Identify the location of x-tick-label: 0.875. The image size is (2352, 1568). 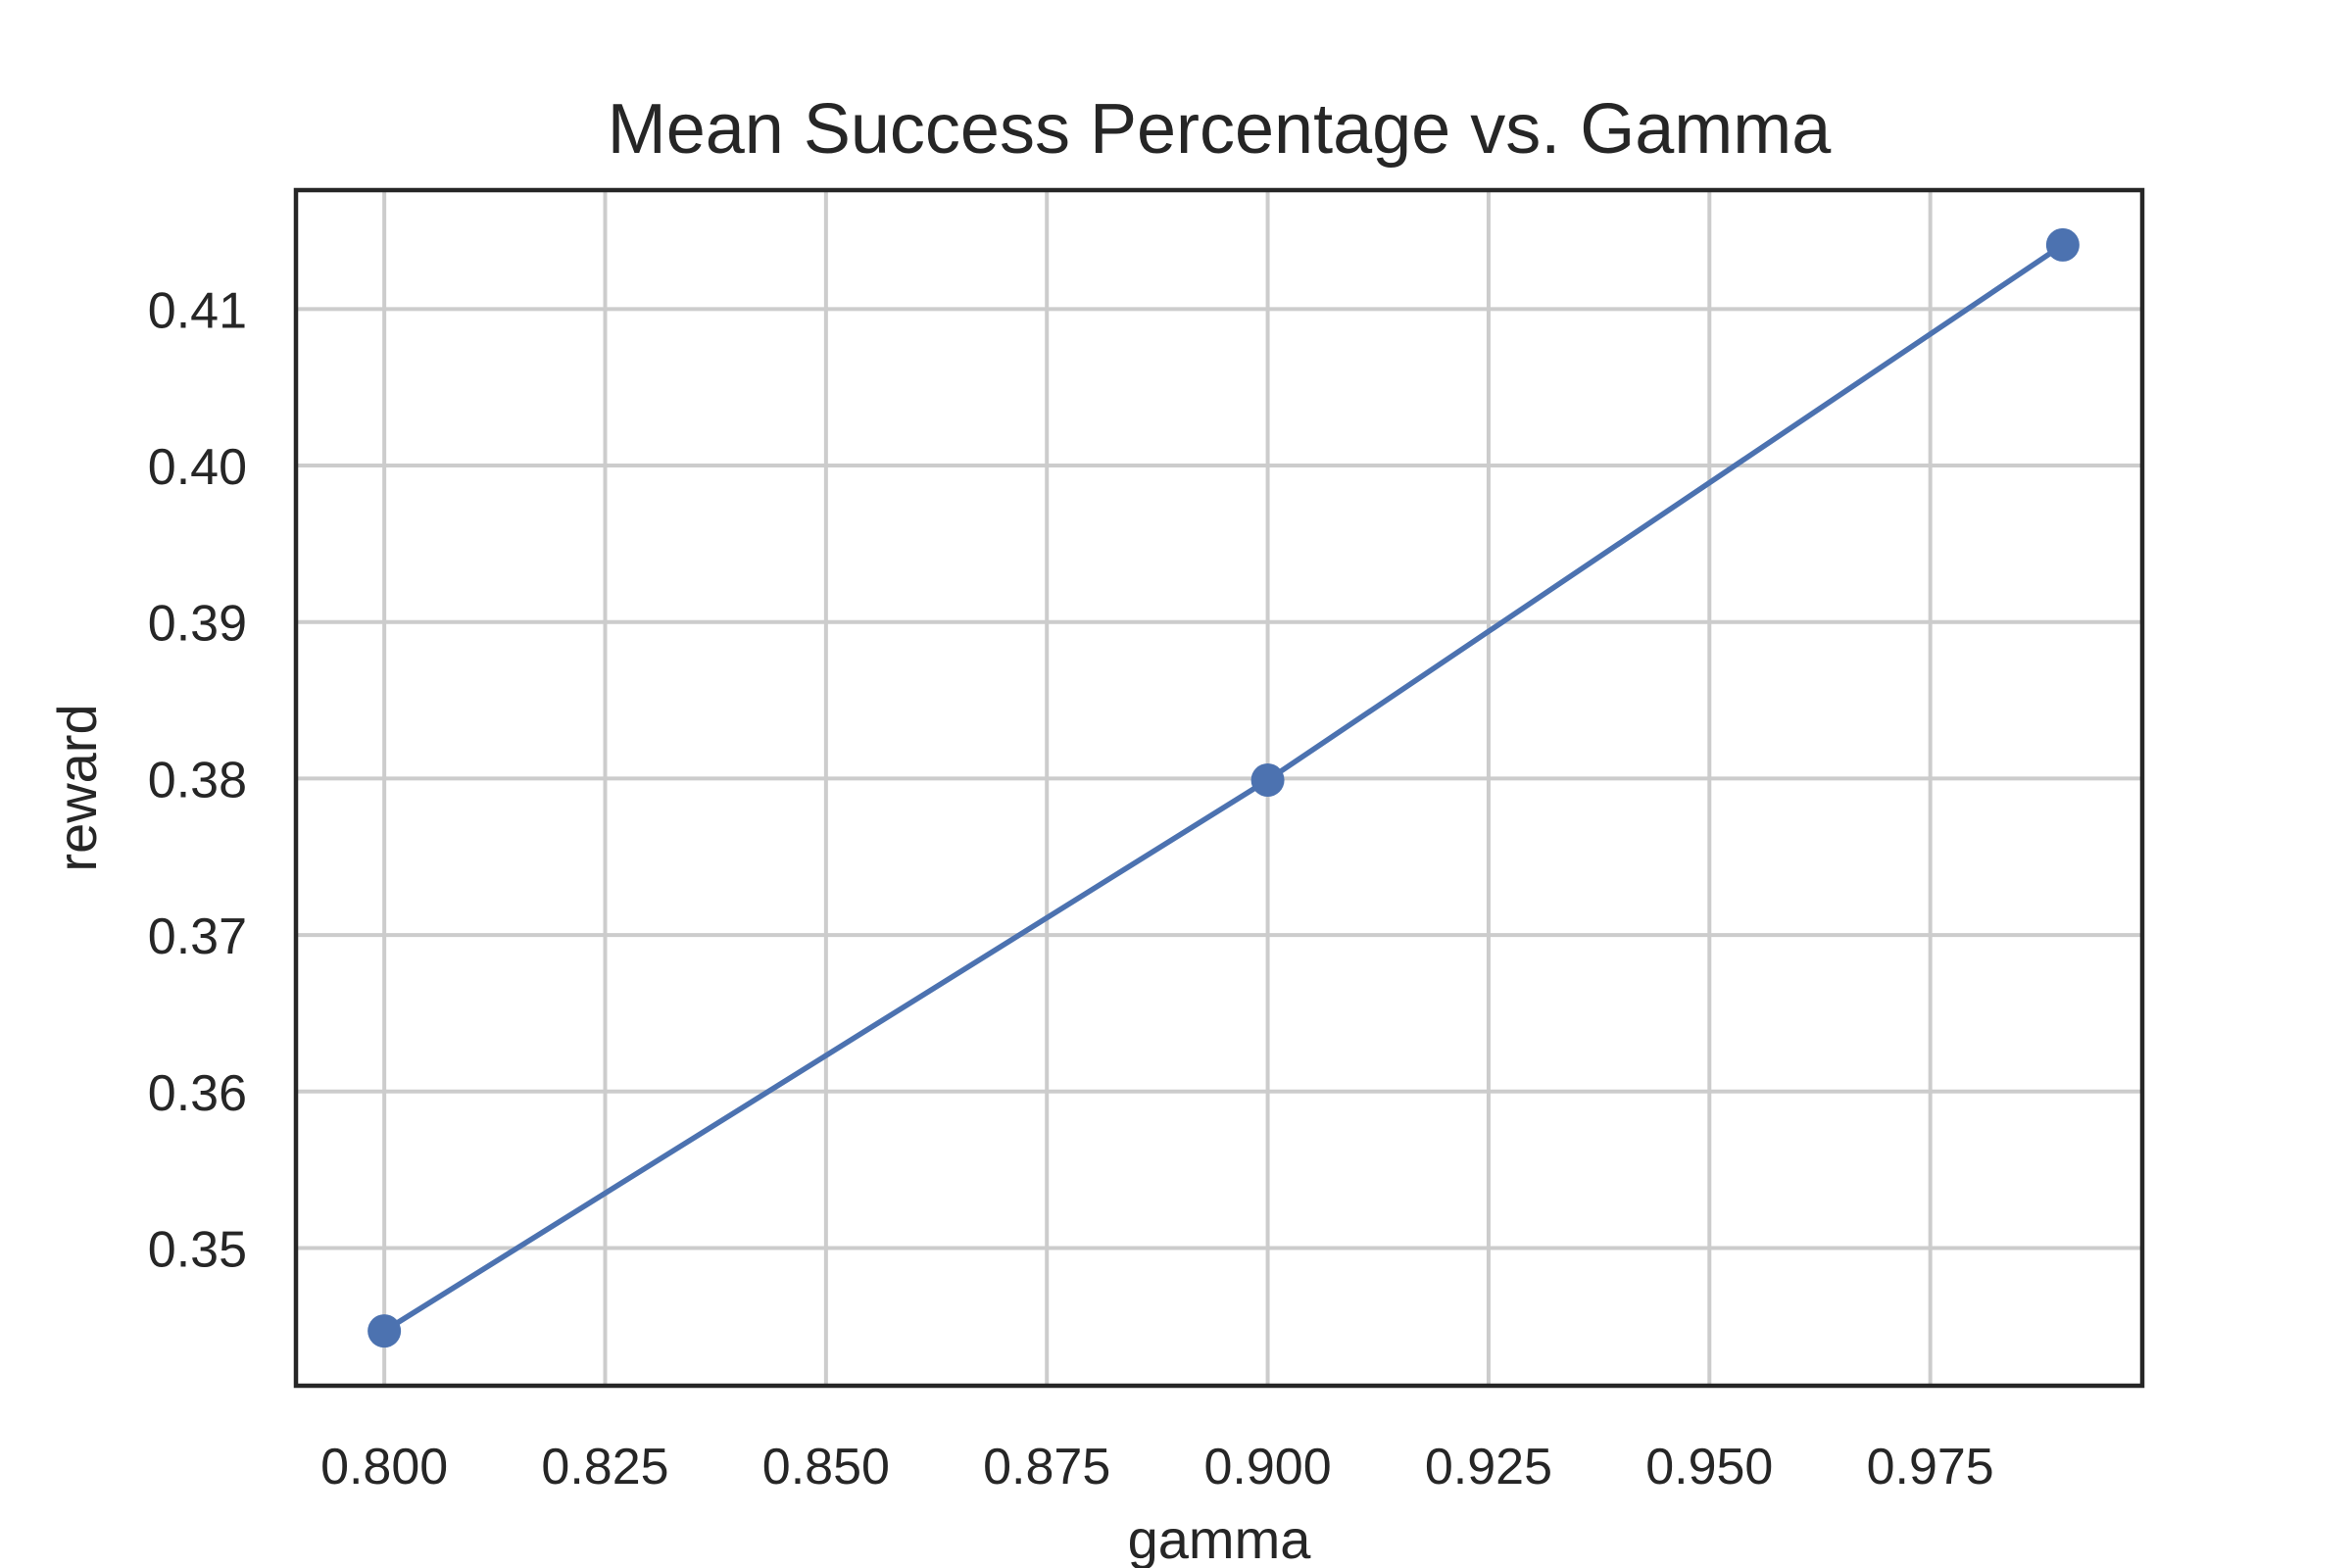
(1046, 1467).